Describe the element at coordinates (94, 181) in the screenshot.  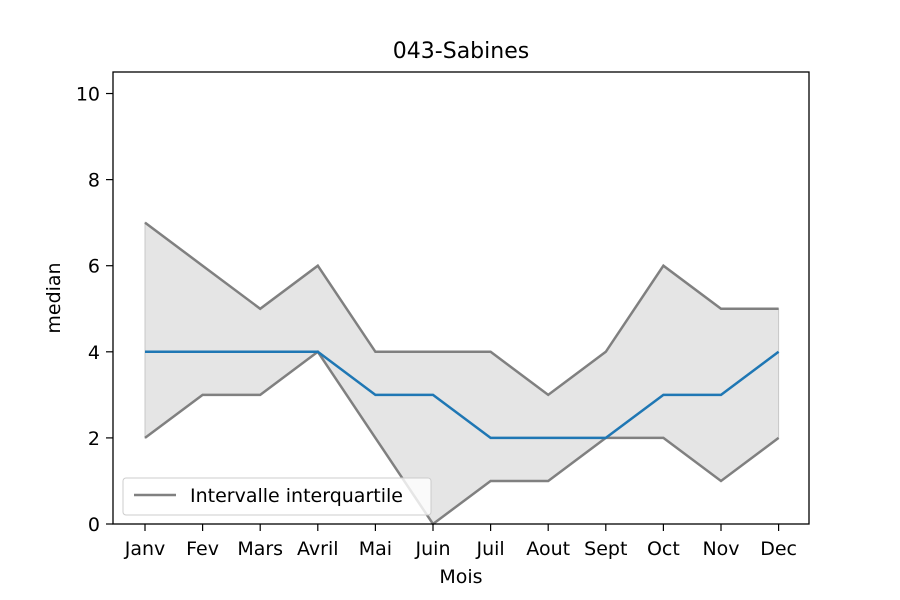
I see `y-tick-label: 8` at that location.